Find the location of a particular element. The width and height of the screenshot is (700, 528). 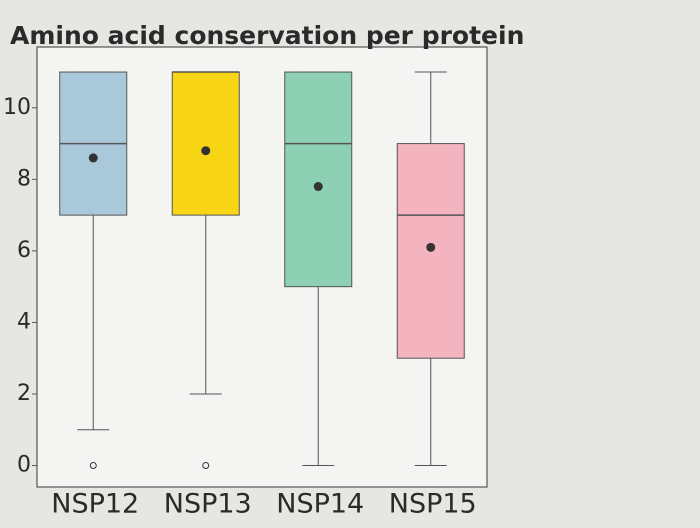

y-tick-label: 8 is located at coordinates (24, 178).